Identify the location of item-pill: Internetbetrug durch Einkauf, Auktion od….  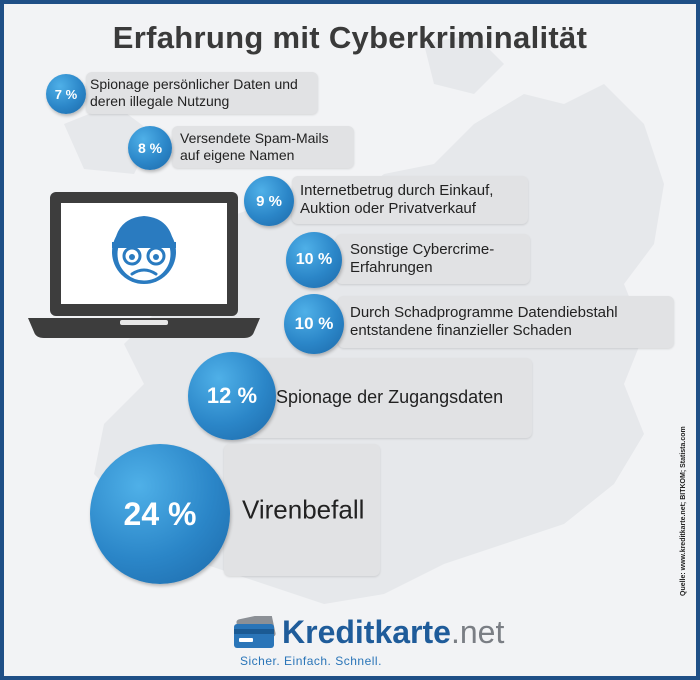
(410, 200).